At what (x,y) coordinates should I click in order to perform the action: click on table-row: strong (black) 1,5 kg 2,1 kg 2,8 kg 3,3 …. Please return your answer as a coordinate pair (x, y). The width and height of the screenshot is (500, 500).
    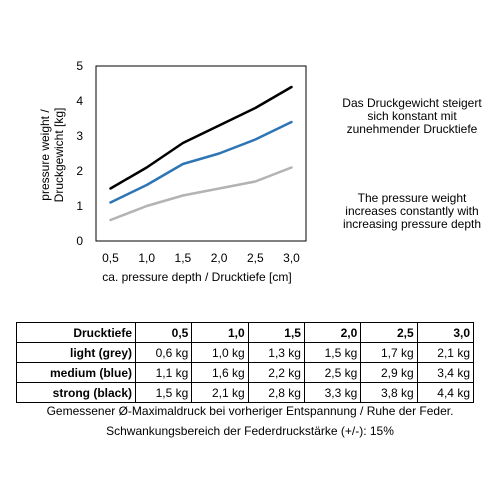
    Looking at the image, I should click on (245, 392).